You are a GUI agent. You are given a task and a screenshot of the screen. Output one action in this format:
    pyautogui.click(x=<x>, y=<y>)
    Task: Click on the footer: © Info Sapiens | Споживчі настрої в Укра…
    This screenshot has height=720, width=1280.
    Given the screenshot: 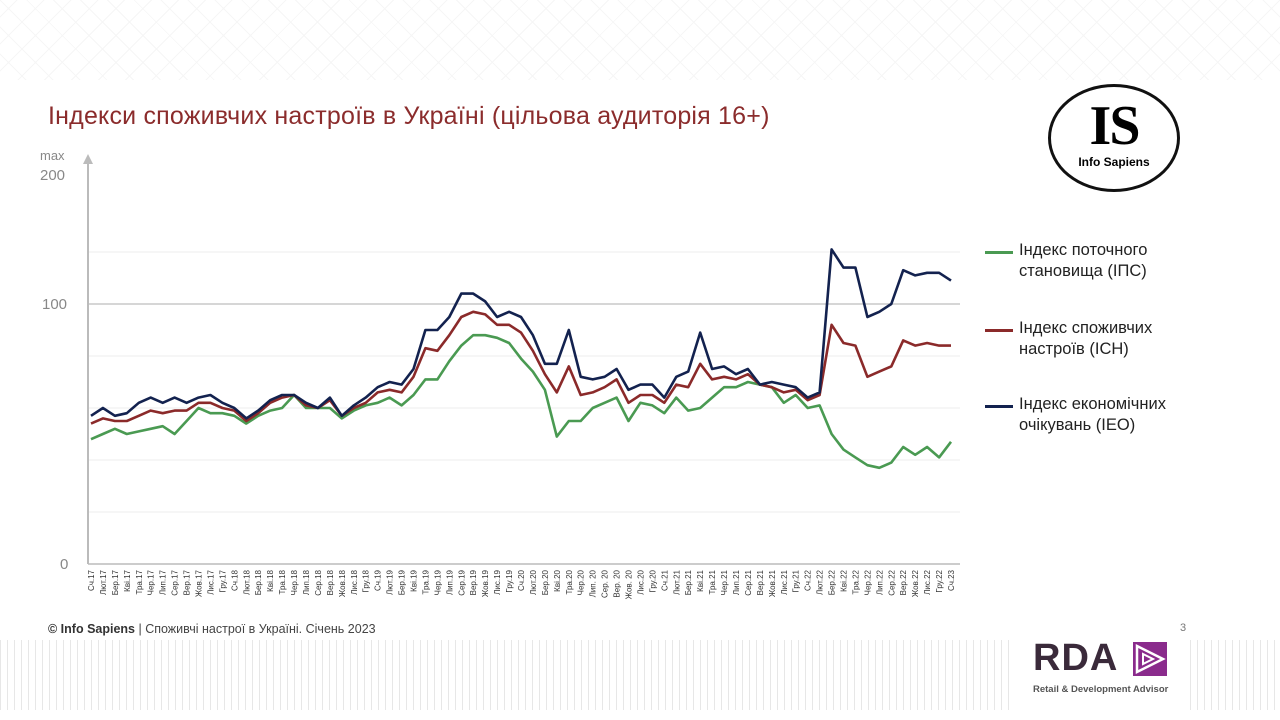 What is the action you would take?
    pyautogui.click(x=212, y=629)
    